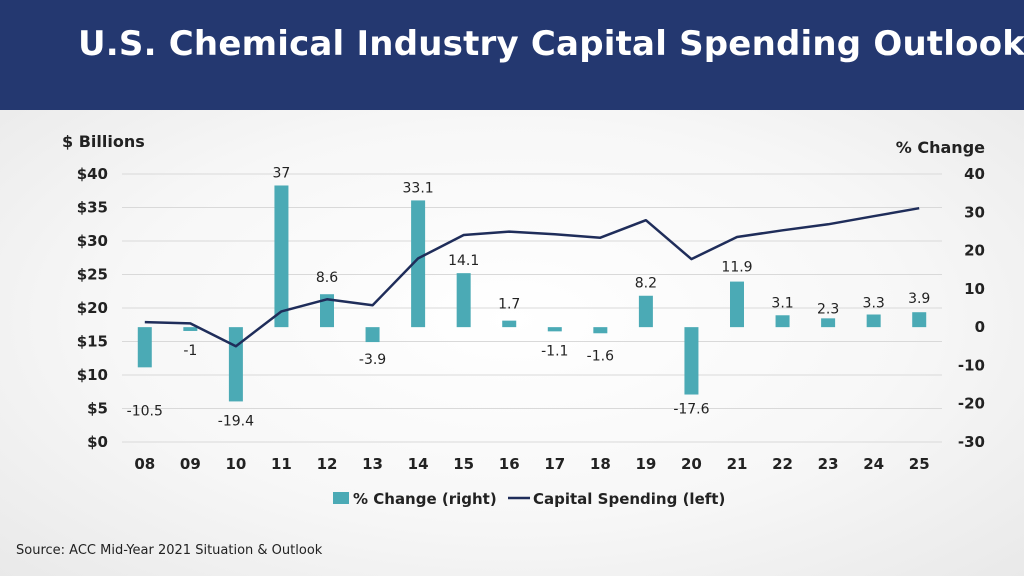  I want to click on right-axis-title: % Change, so click(940, 147).